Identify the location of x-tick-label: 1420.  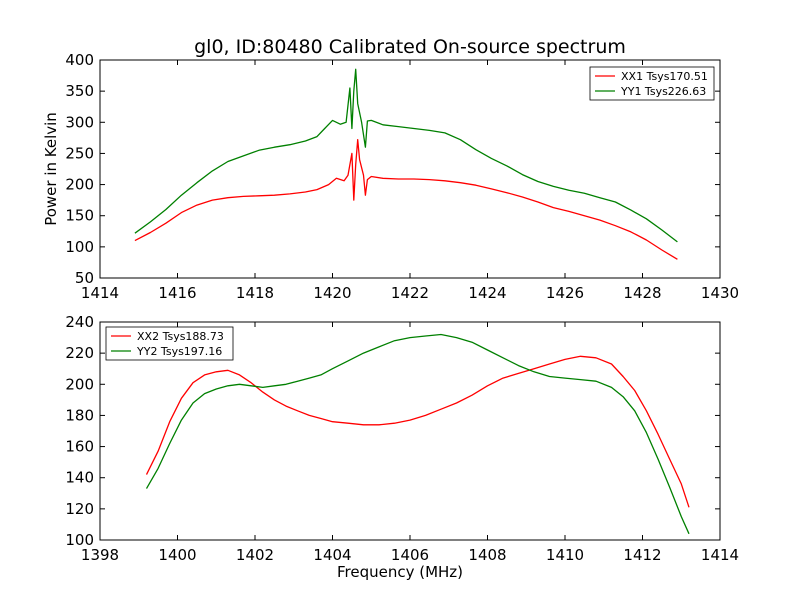
(332, 293).